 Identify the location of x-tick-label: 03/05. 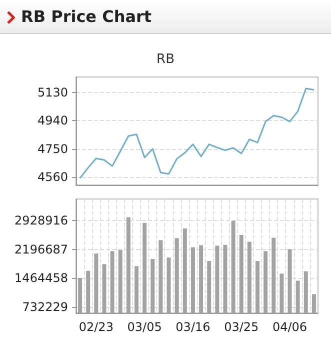
(144, 327).